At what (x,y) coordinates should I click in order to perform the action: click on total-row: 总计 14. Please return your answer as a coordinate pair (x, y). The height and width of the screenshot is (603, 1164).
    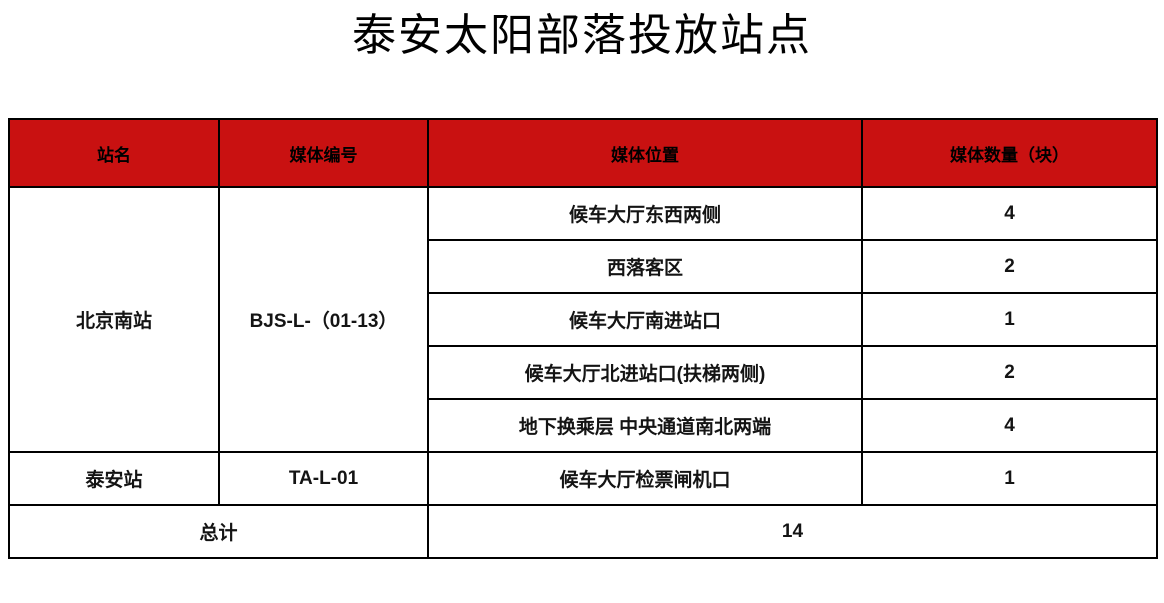
    Looking at the image, I should click on (583, 531).